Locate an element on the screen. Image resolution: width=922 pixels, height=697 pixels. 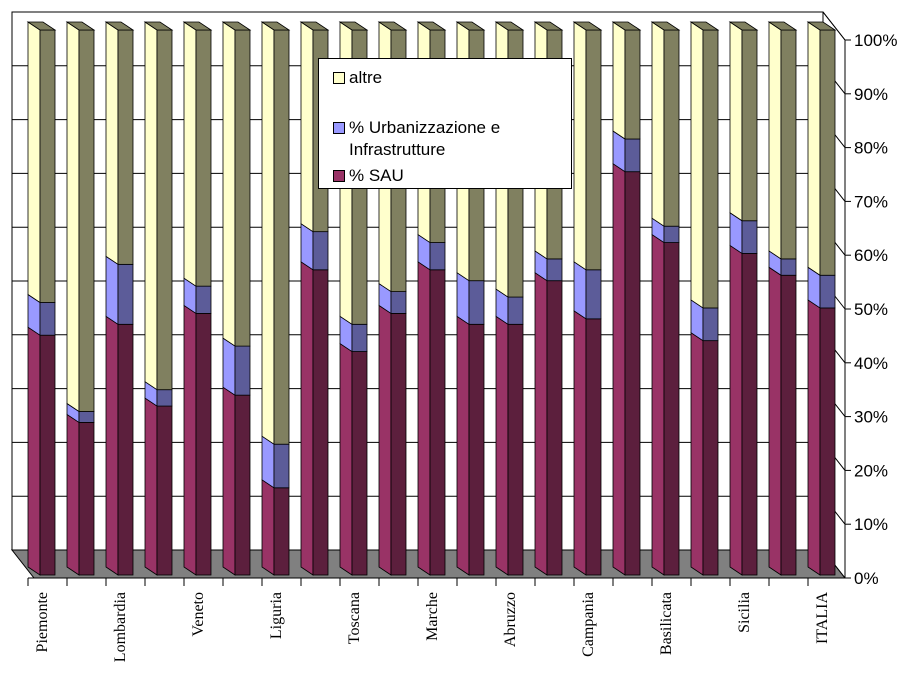
y-tick-label: 30% is located at coordinates (871, 417).